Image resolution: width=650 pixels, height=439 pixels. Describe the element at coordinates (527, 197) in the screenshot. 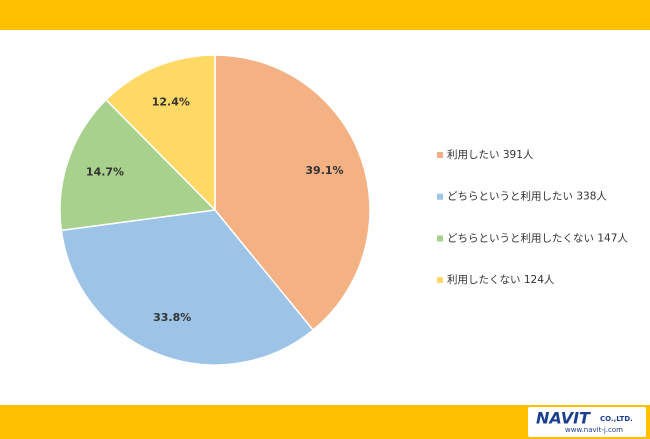

I see `legend-label: どちらというと利用したい 338人` at that location.